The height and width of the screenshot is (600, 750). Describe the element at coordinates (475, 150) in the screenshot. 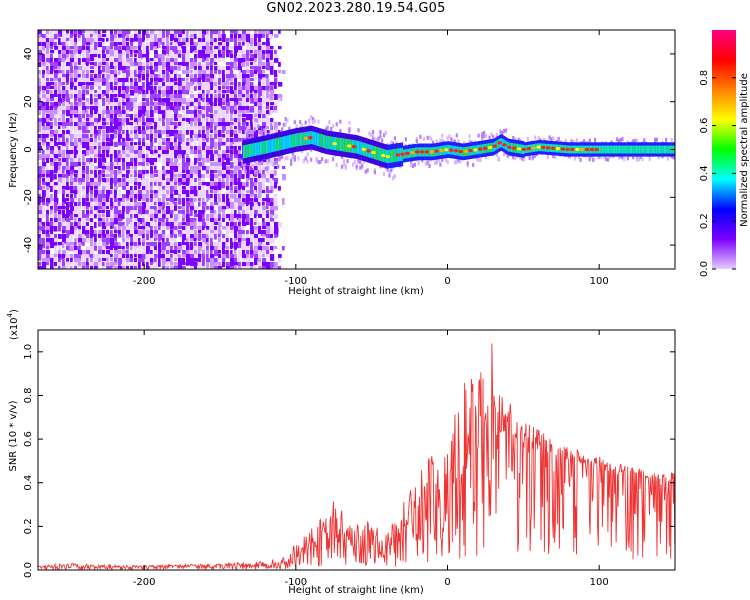

I see `peak-dot` at that location.